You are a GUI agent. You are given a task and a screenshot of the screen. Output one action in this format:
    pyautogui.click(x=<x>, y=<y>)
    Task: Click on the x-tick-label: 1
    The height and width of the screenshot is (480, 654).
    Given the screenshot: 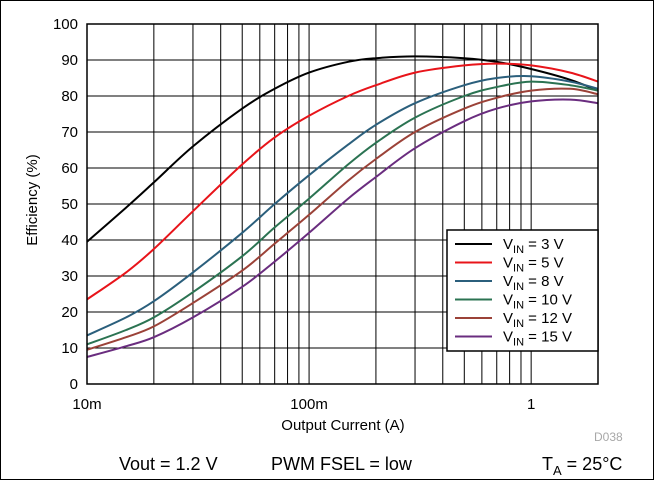 What is the action you would take?
    pyautogui.click(x=531, y=404)
    